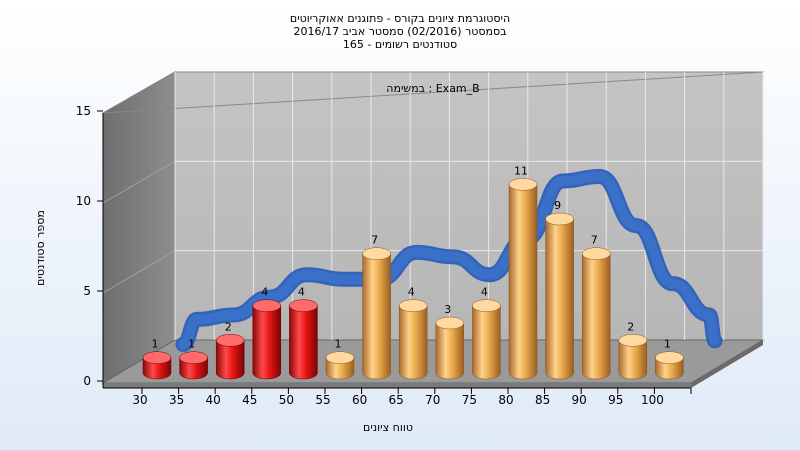  What do you see at coordinates (388, 427) in the screenshot?
I see `x-axis-title: טווח ציונים` at bounding box center [388, 427].